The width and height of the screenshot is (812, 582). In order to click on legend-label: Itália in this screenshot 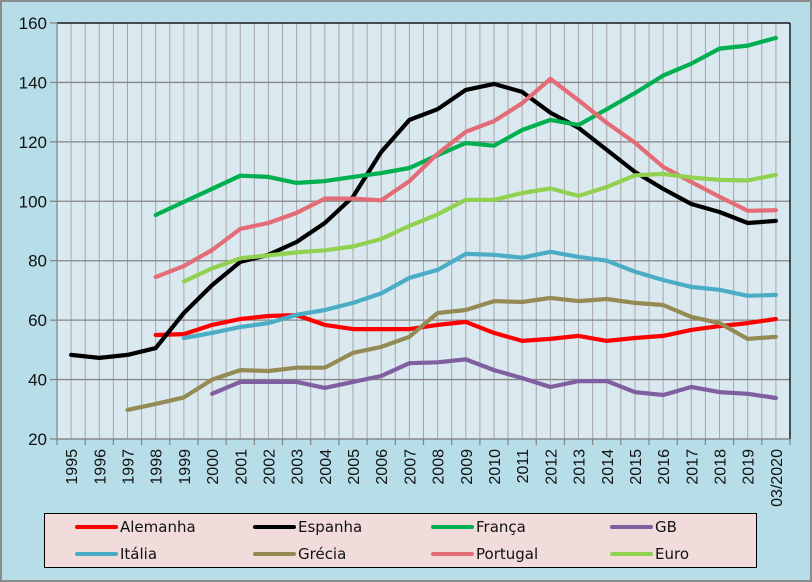, I will do `click(139, 554)`.